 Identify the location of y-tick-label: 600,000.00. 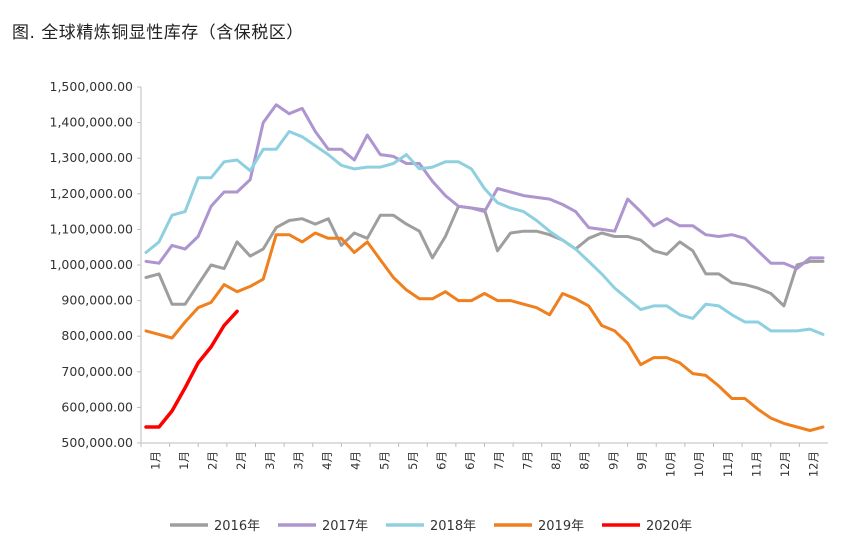
(97, 406).